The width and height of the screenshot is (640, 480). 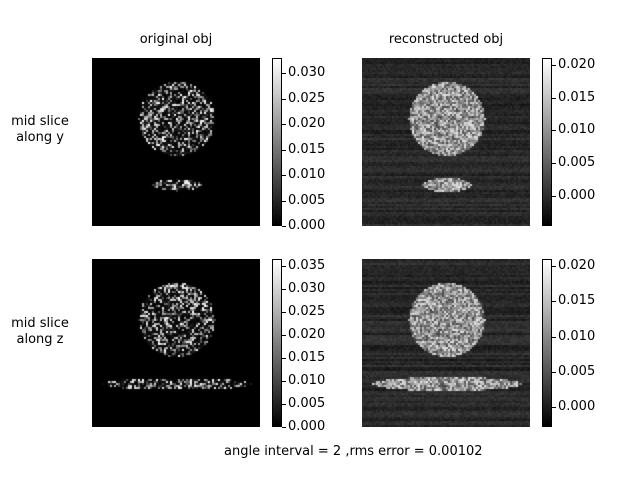 I want to click on reconstructed-slice-z-image, so click(x=446, y=343).